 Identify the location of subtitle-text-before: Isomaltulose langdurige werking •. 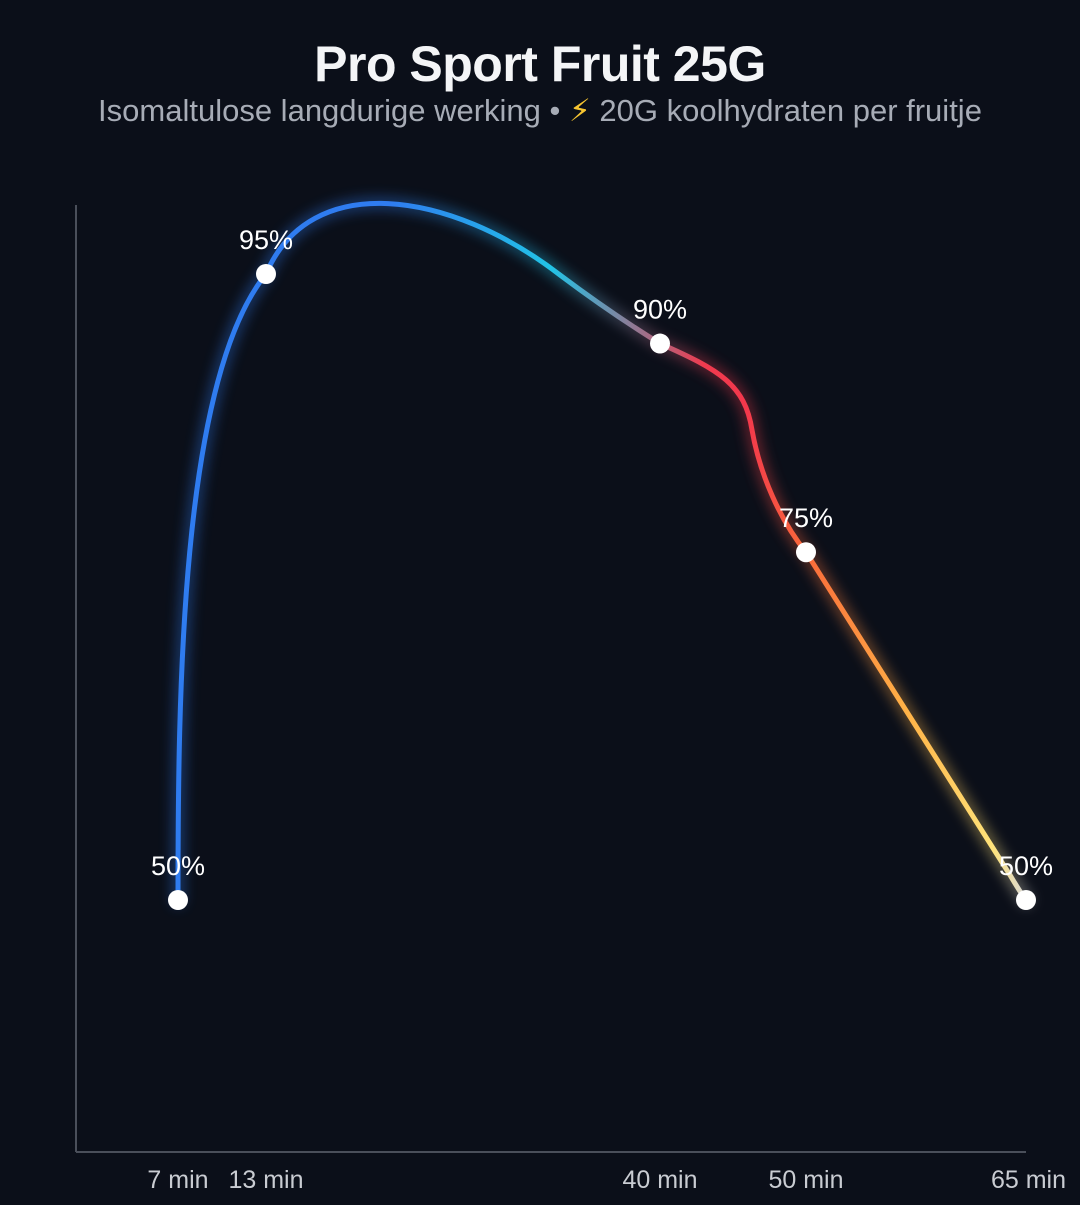
(333, 110).